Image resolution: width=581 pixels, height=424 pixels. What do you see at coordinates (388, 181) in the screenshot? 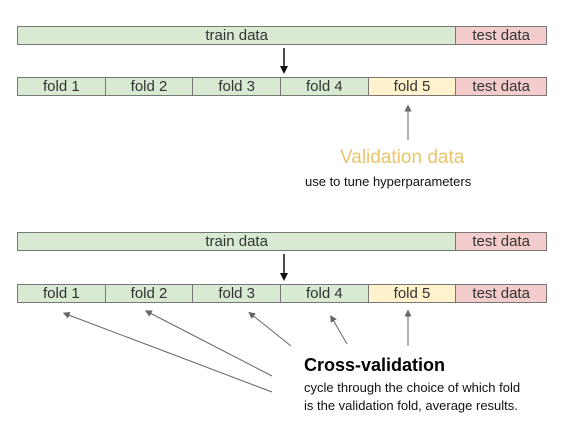
I see `validation-data-subtitle: use to tune hyperparameters` at bounding box center [388, 181].